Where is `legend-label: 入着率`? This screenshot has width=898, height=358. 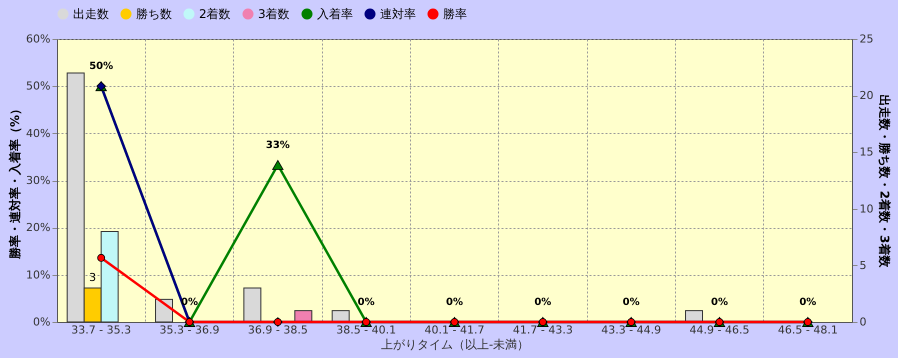 legend-label: 入着率 is located at coordinates (335, 14).